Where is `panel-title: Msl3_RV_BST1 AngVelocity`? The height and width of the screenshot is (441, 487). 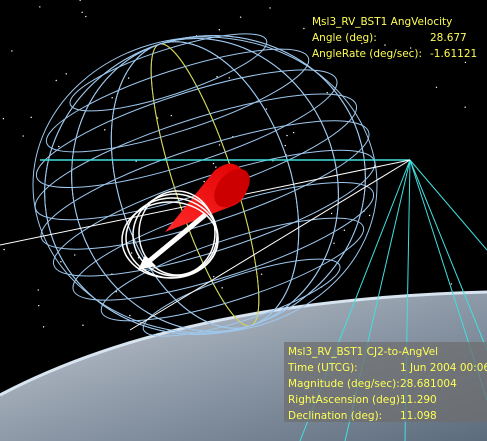 panel-title: Msl3_RV_BST1 AngVelocity is located at coordinates (382, 22).